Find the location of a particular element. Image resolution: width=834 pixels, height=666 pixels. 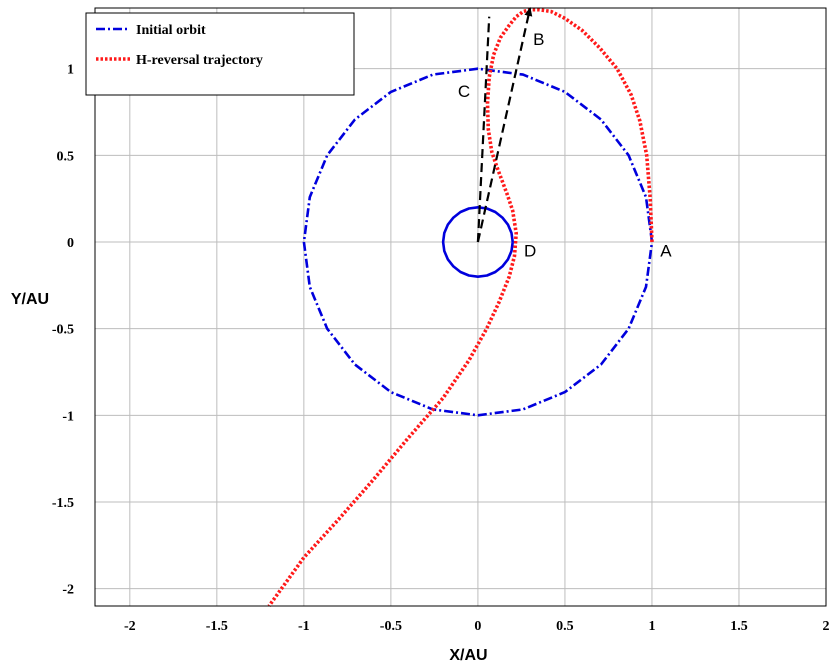

x-tick-label: -1.5 is located at coordinates (217, 626).